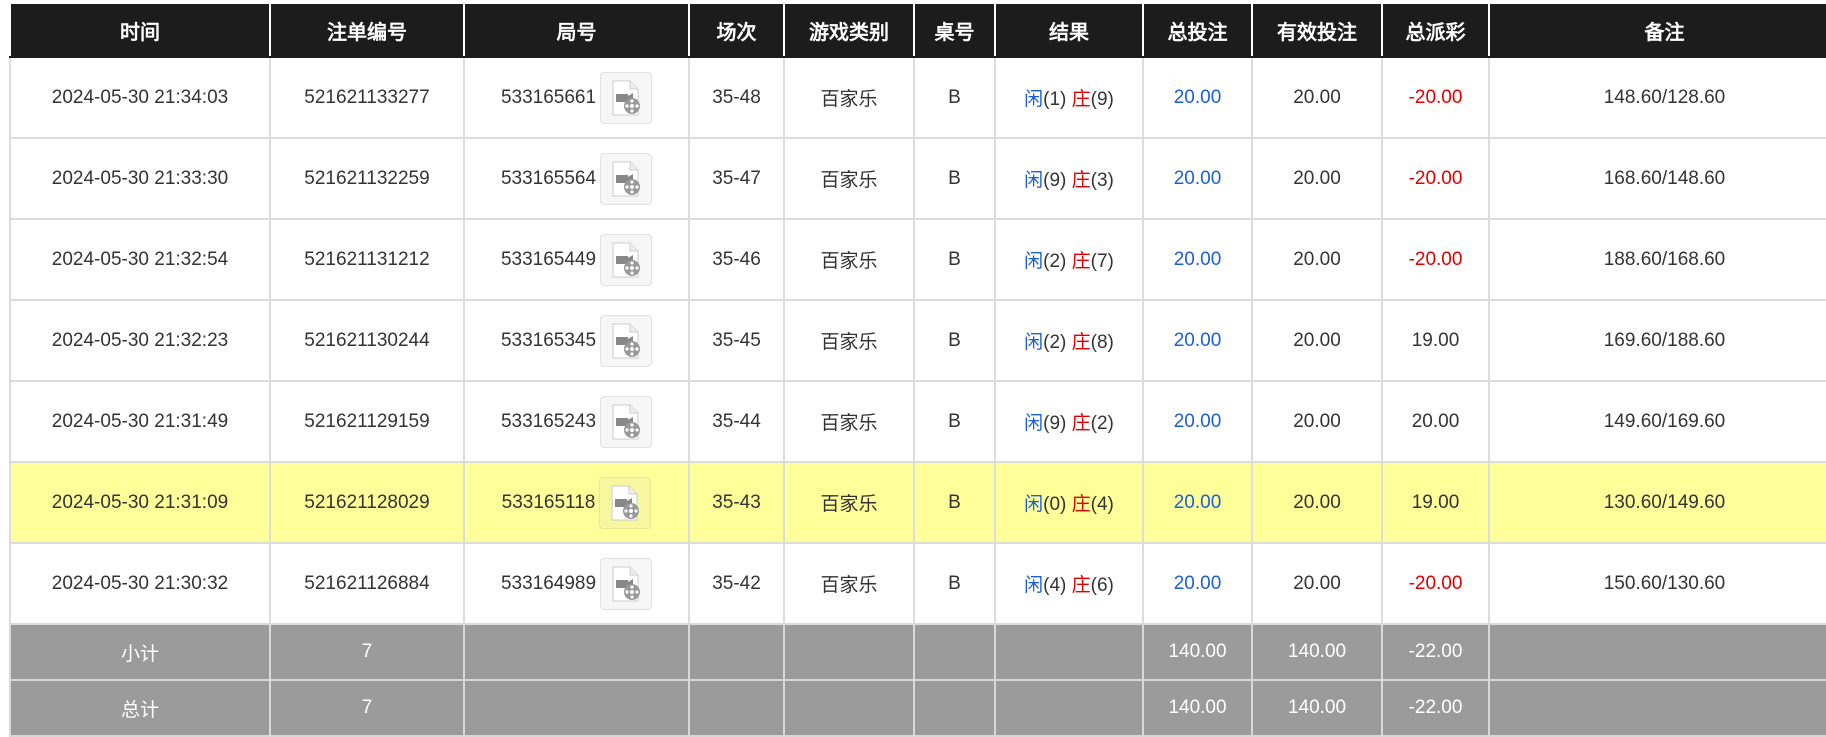 Image resolution: width=1826 pixels, height=737 pixels. What do you see at coordinates (1657, 97) in the screenshot?
I see `note-cell: 148.60/128.60` at bounding box center [1657, 97].